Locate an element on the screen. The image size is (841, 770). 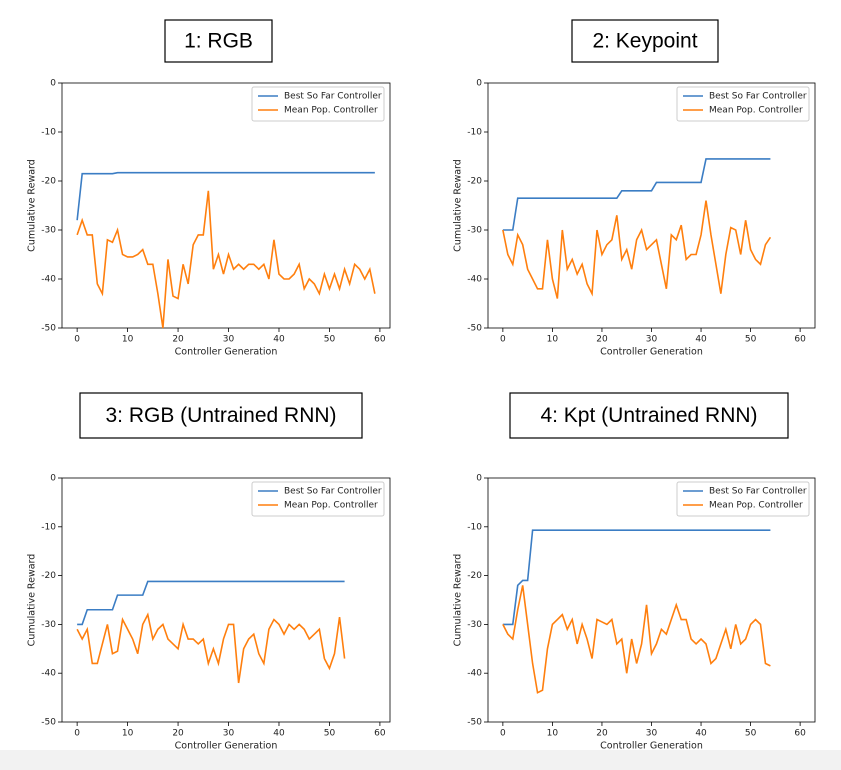
chart-title: 4: Kpt (Untrained RNN) is located at coordinates (648, 415).